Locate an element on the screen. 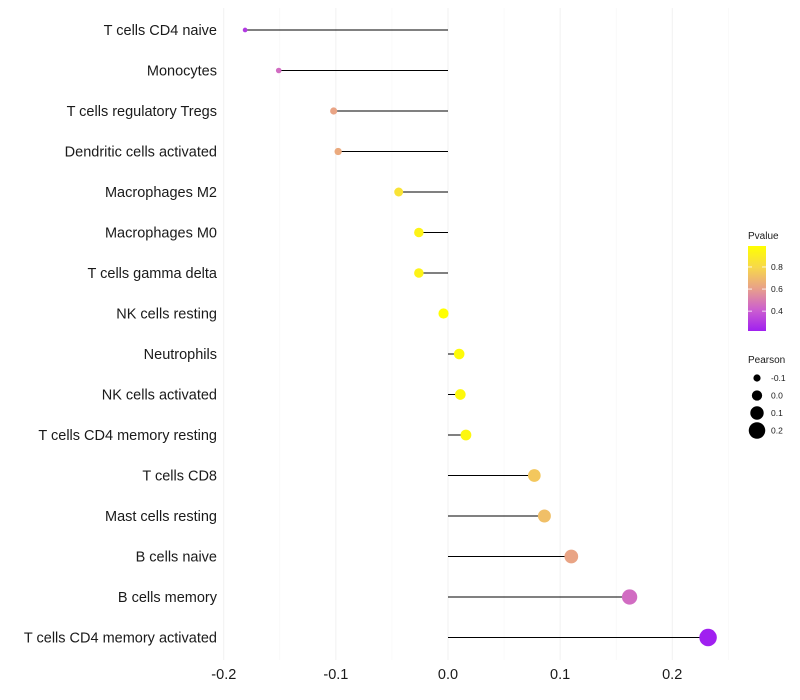  category-label: Macrophages M0 is located at coordinates (161, 234).